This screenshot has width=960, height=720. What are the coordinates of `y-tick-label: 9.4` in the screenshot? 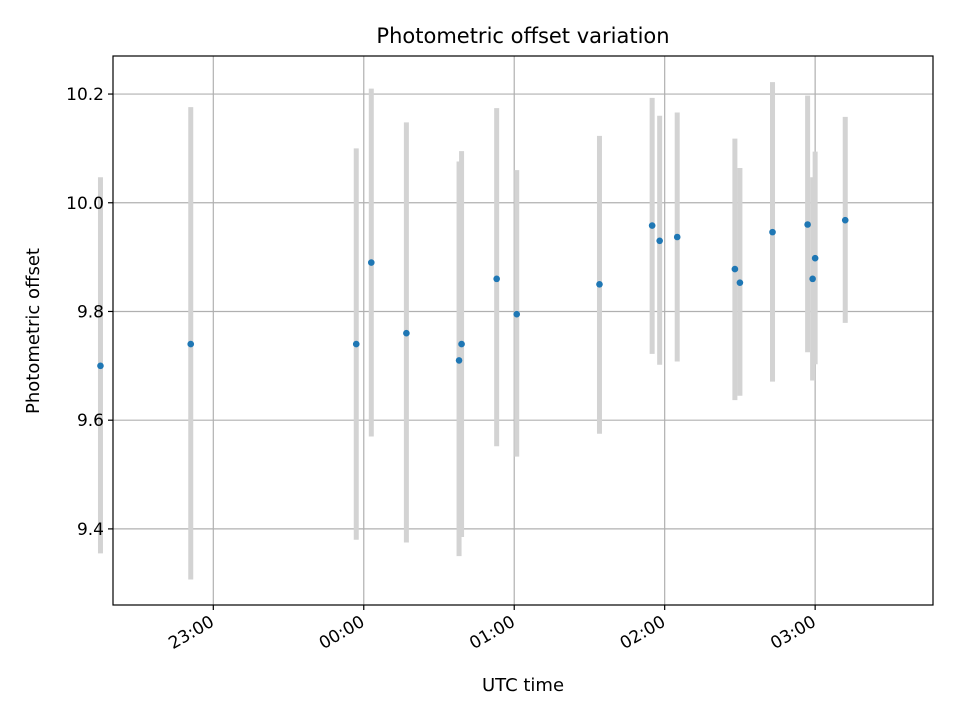 It's located at (90, 530).